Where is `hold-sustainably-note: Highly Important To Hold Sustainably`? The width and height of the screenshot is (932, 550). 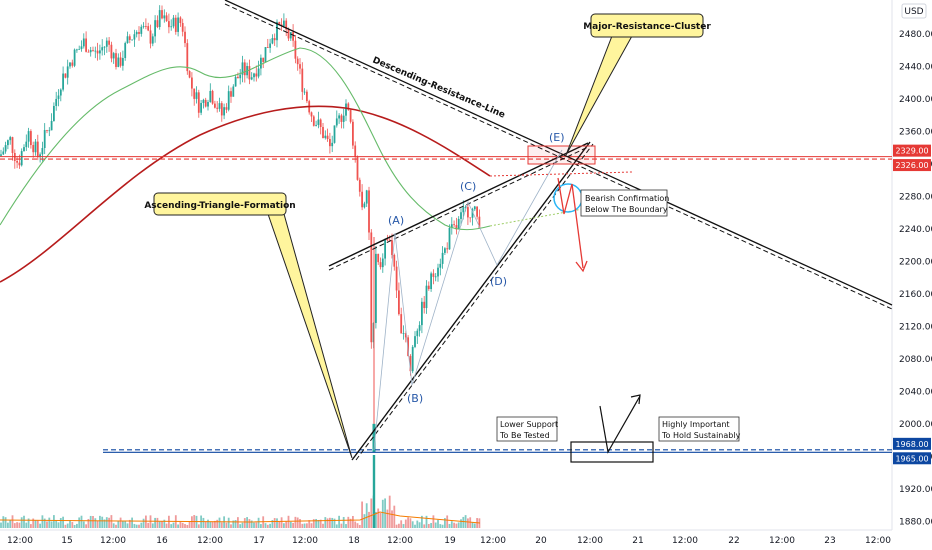 hold-sustainably-note: Highly Important To Hold Sustainably is located at coordinates (699, 429).